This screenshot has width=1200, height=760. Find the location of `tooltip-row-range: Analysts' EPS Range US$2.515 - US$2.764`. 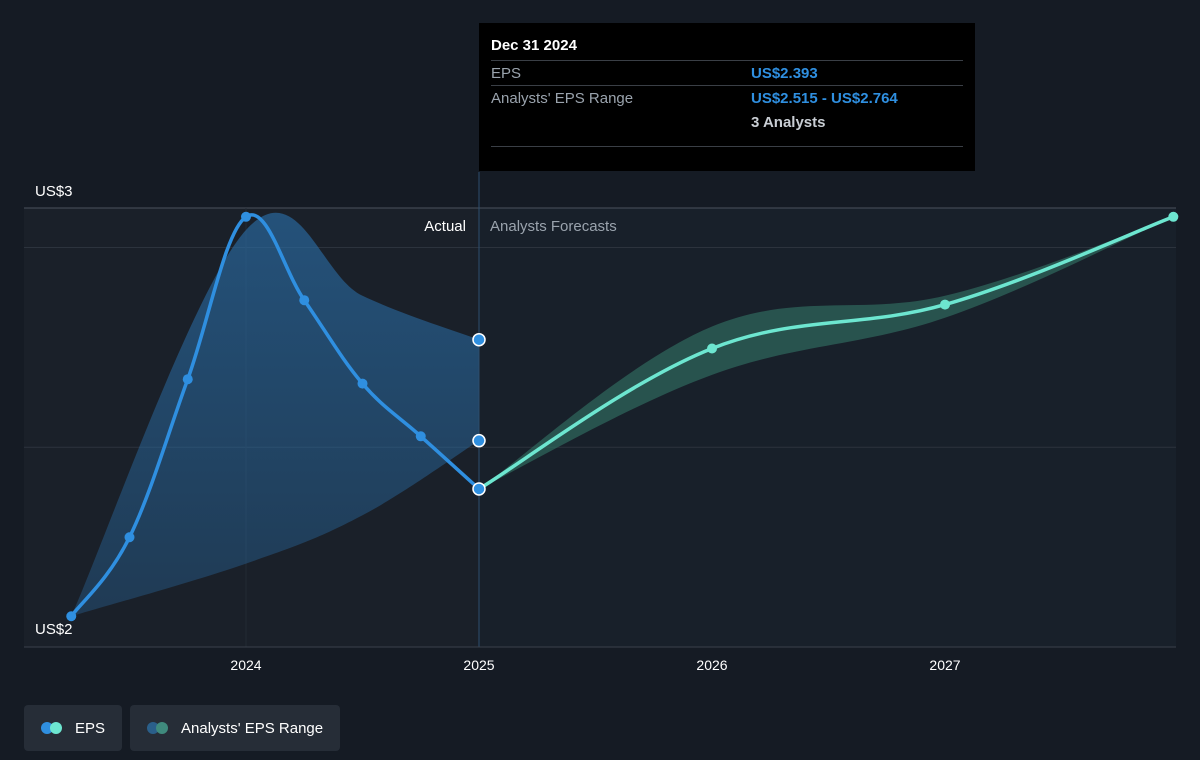

tooltip-row-range: Analysts' EPS Range US$2.515 - US$2.764 is located at coordinates (727, 97).